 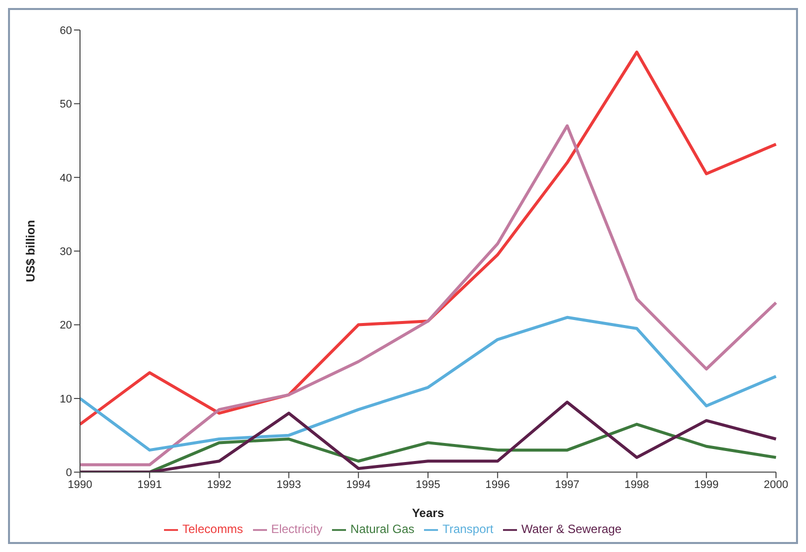 What do you see at coordinates (571, 529) in the screenshot?
I see `legend-label: Water & Sewerage` at bounding box center [571, 529].